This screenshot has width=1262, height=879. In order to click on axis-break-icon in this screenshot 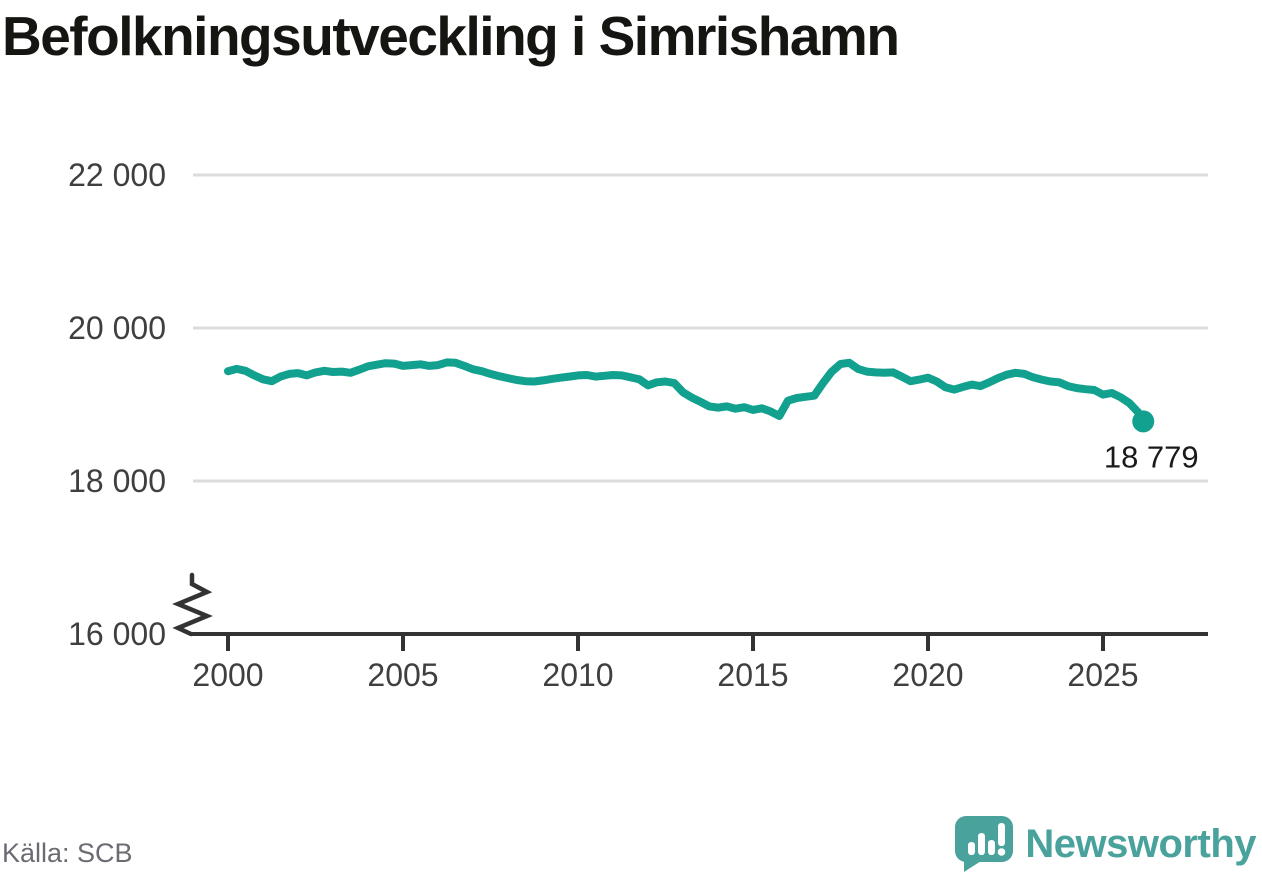, I will do `click(192, 604)`.